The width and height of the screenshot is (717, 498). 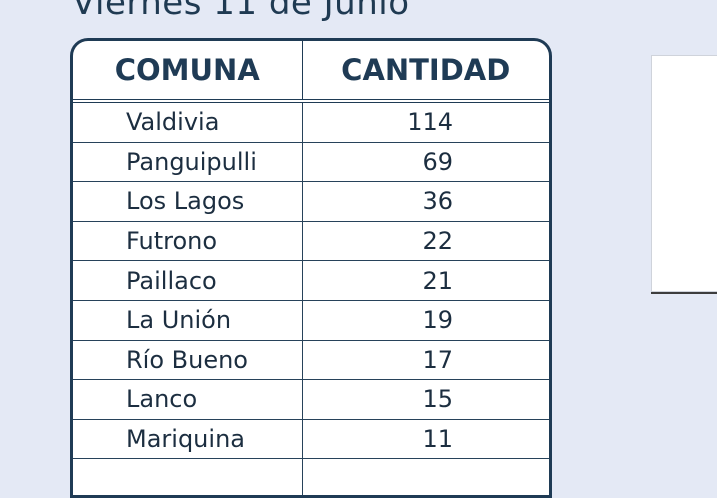 I want to click on cell-cantidad: 21, so click(x=425, y=280).